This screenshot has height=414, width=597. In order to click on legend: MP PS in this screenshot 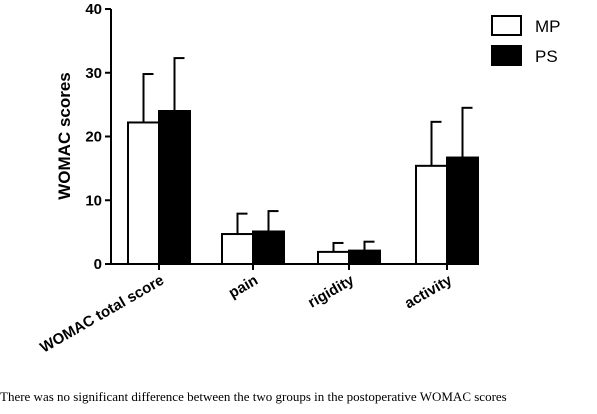, I will do `click(526, 40)`.